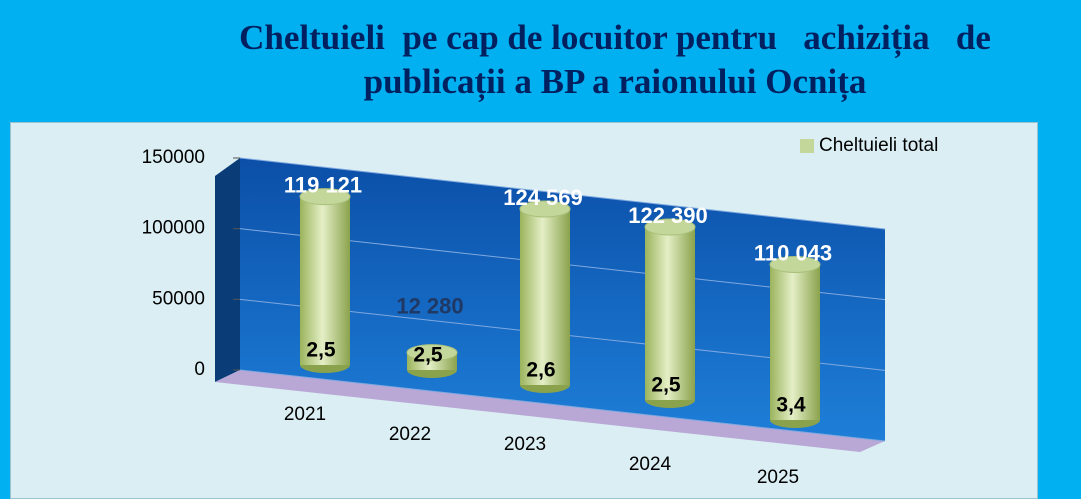 This screenshot has height=499, width=1081. Describe the element at coordinates (305, 414) in the screenshot. I see `x-tick-label: 2021` at that location.